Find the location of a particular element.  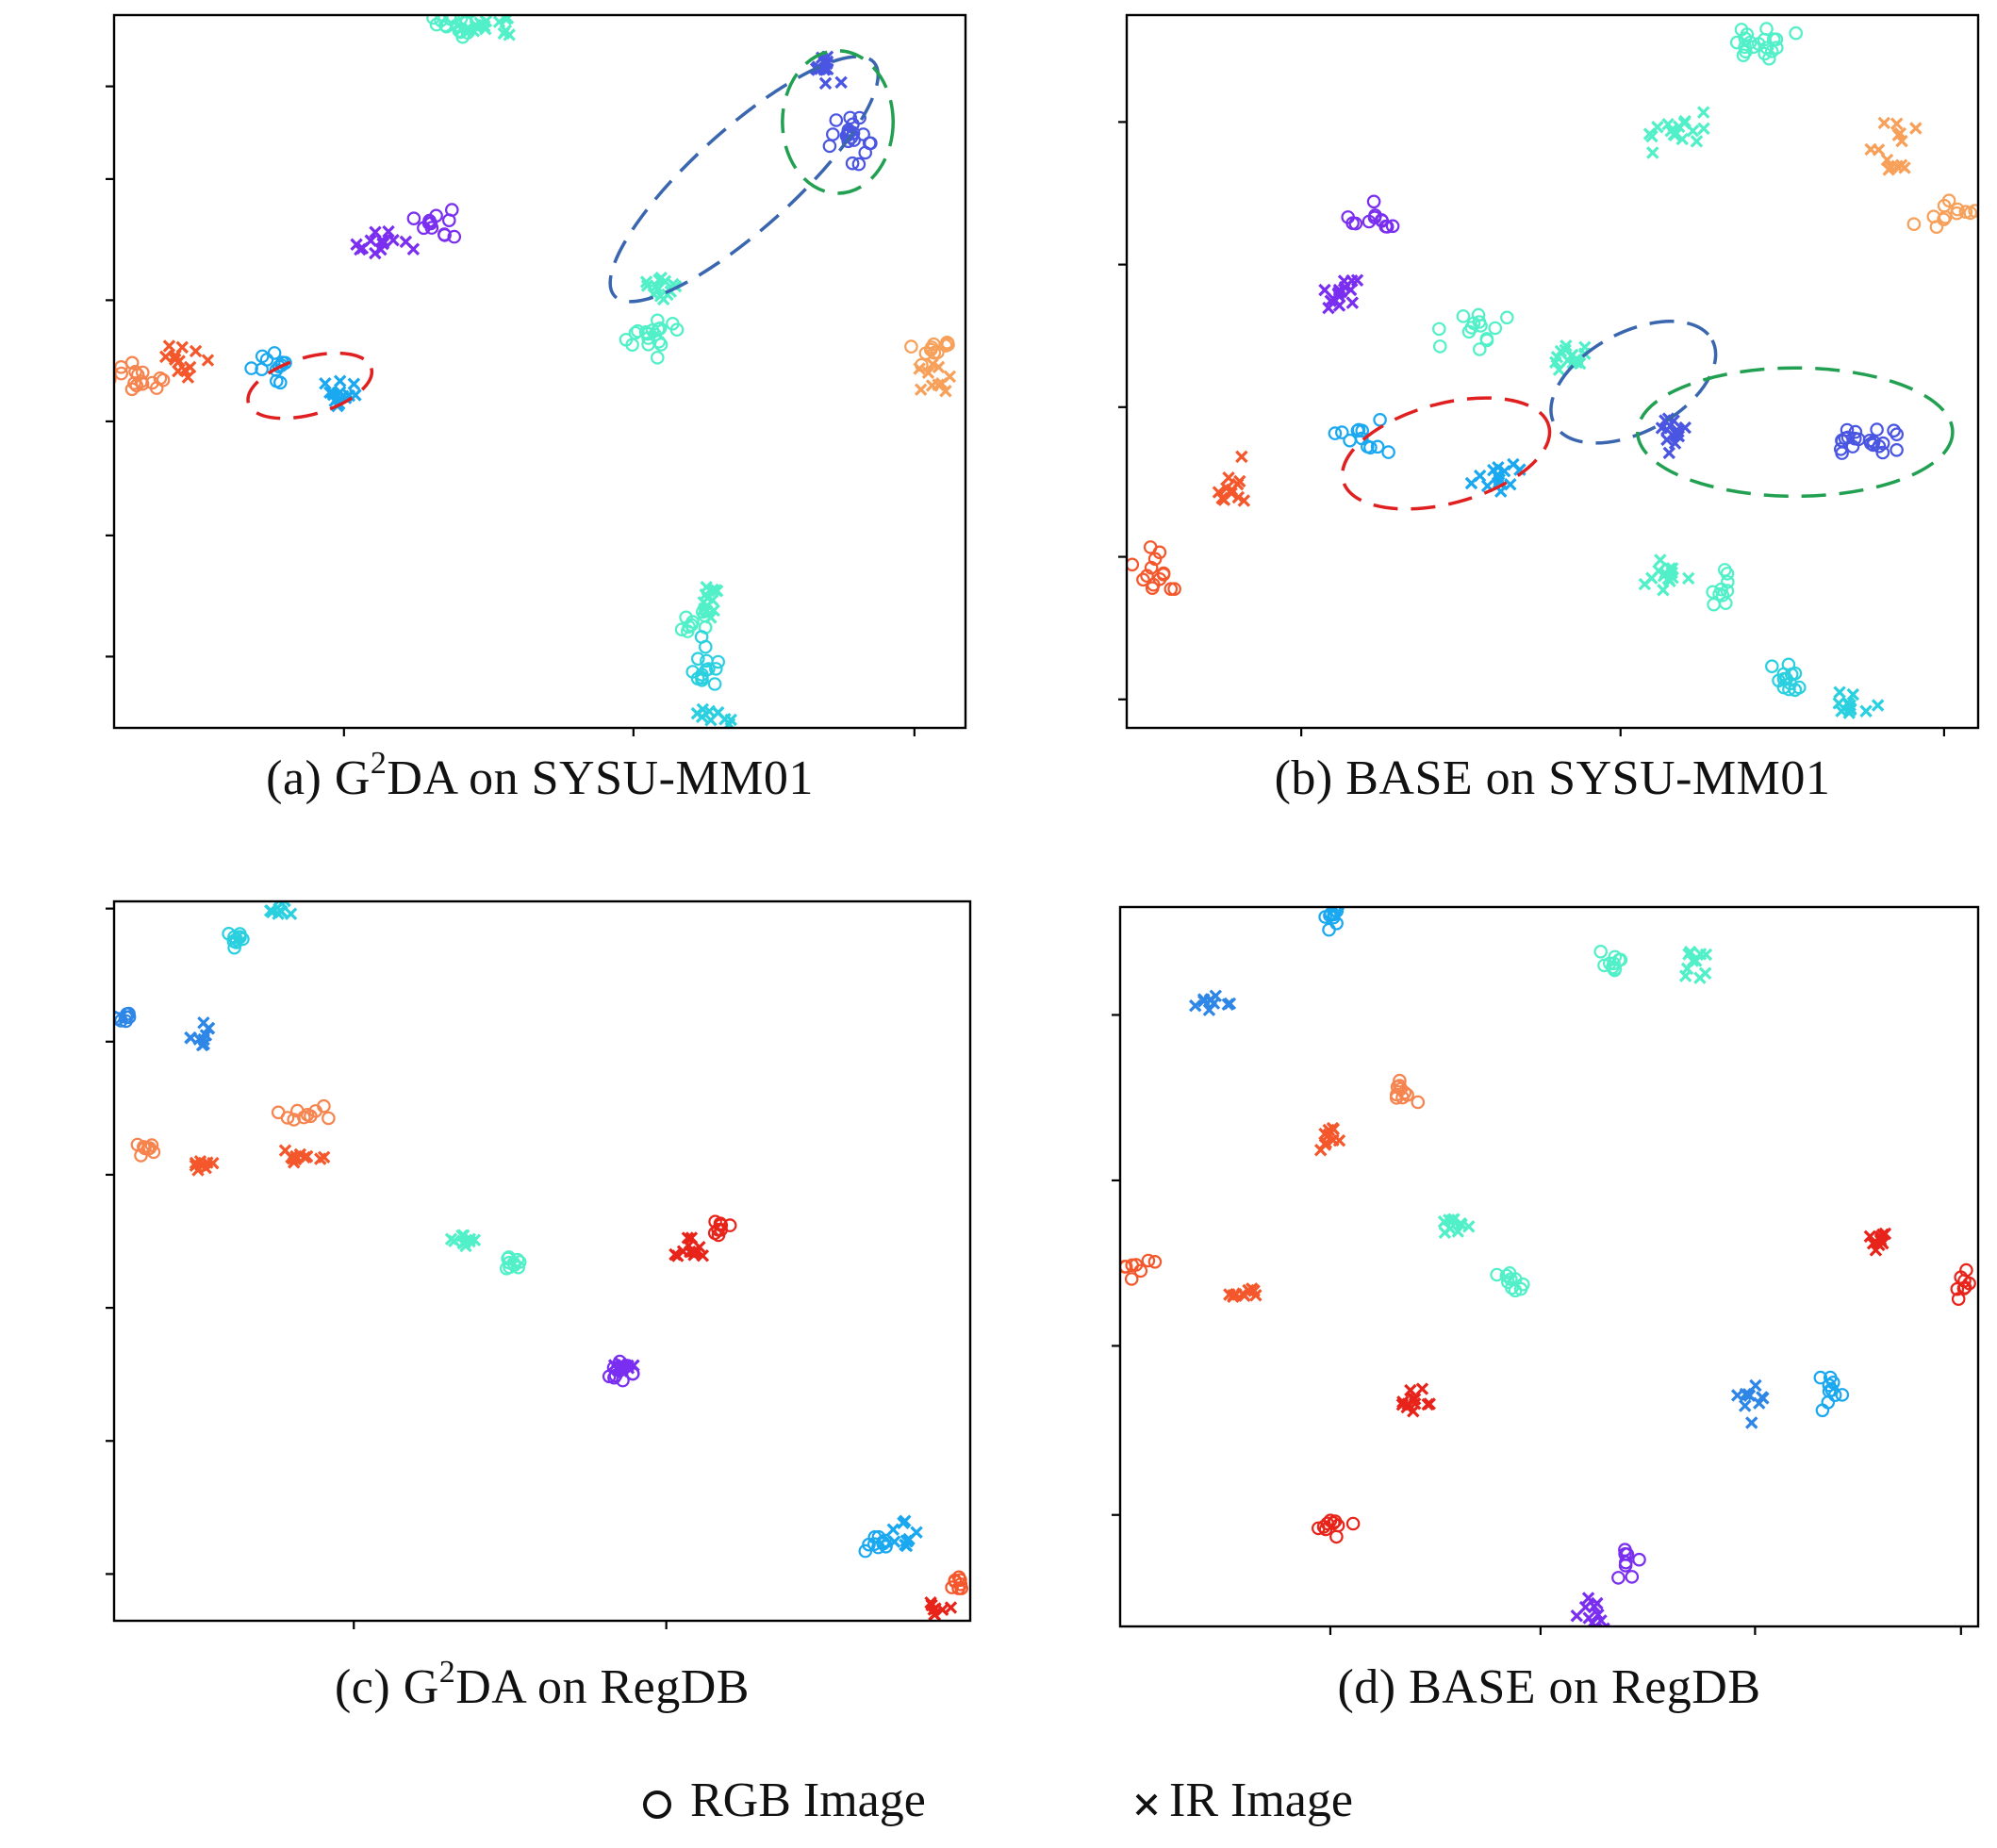

caption-a: (a) G2DA on SYSU-MM01 is located at coordinates (539, 777).